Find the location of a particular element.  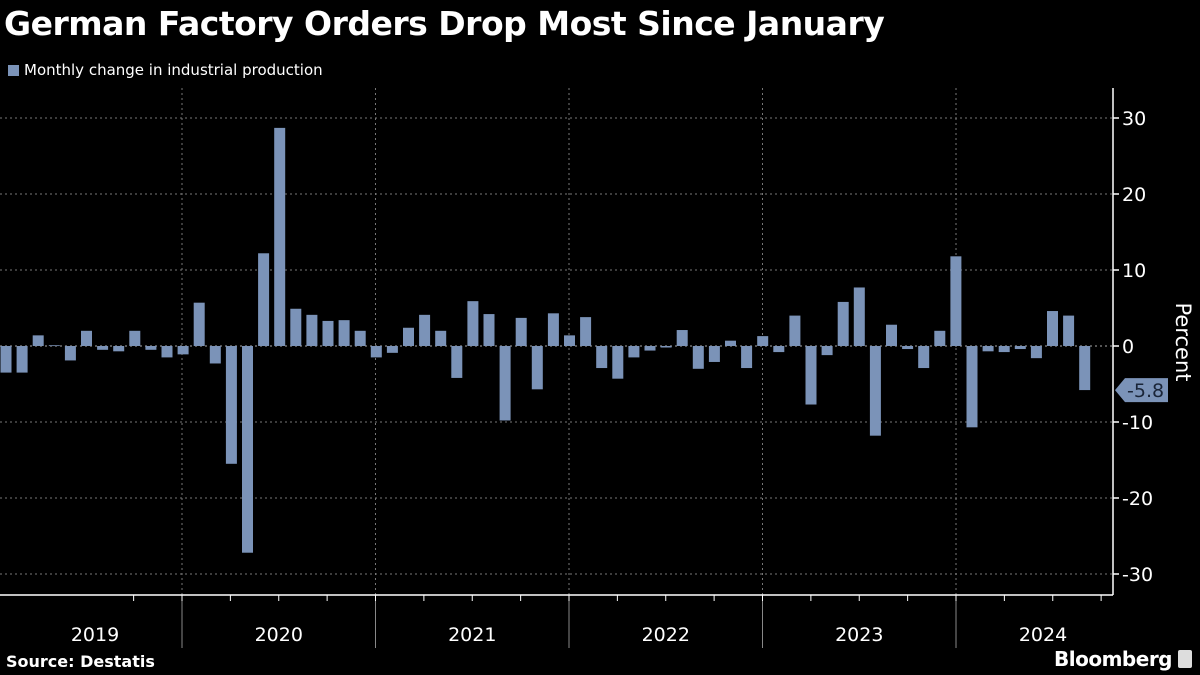

y-axis-label: Percent is located at coordinates (1183, 341).